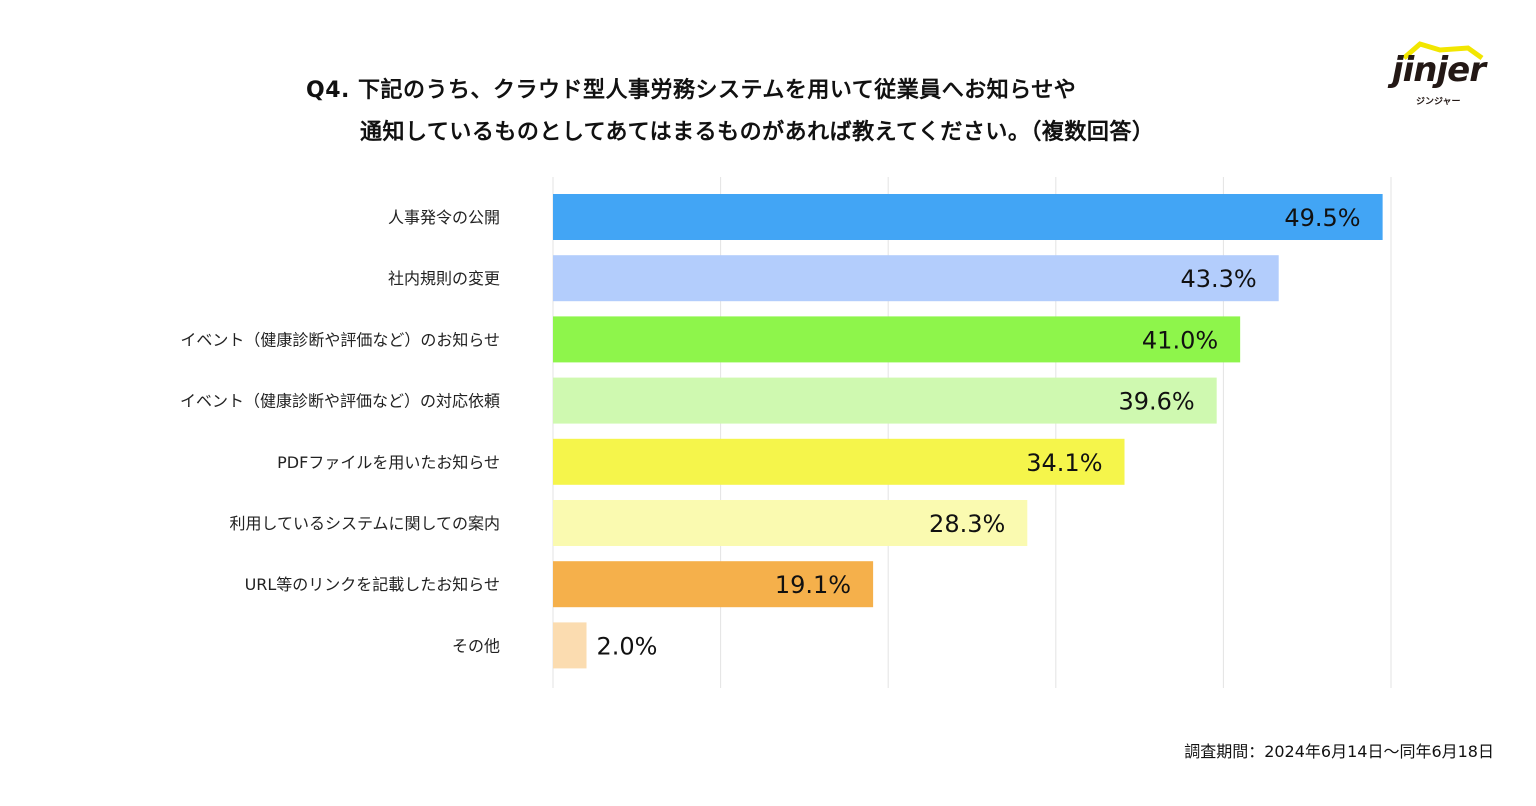 Image resolution: width=1536 pixels, height=806 pixels. I want to click on category-label: 人事発令の公開, so click(444, 217).